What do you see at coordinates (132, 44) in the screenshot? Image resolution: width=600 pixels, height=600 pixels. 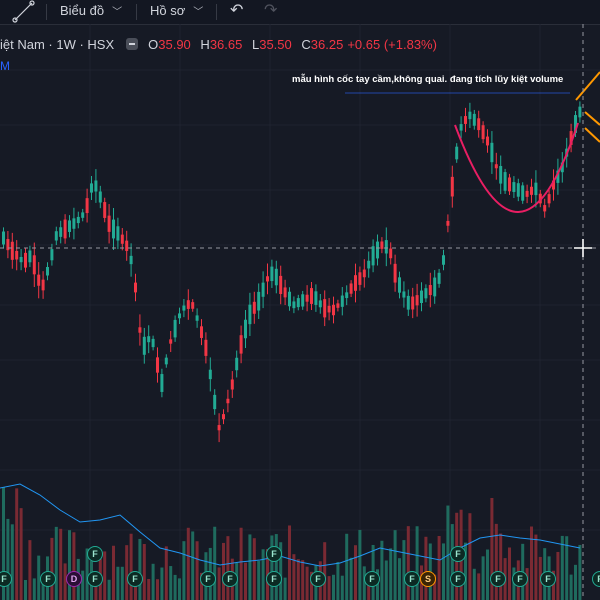 I see `collapse-legend-button` at bounding box center [132, 44].